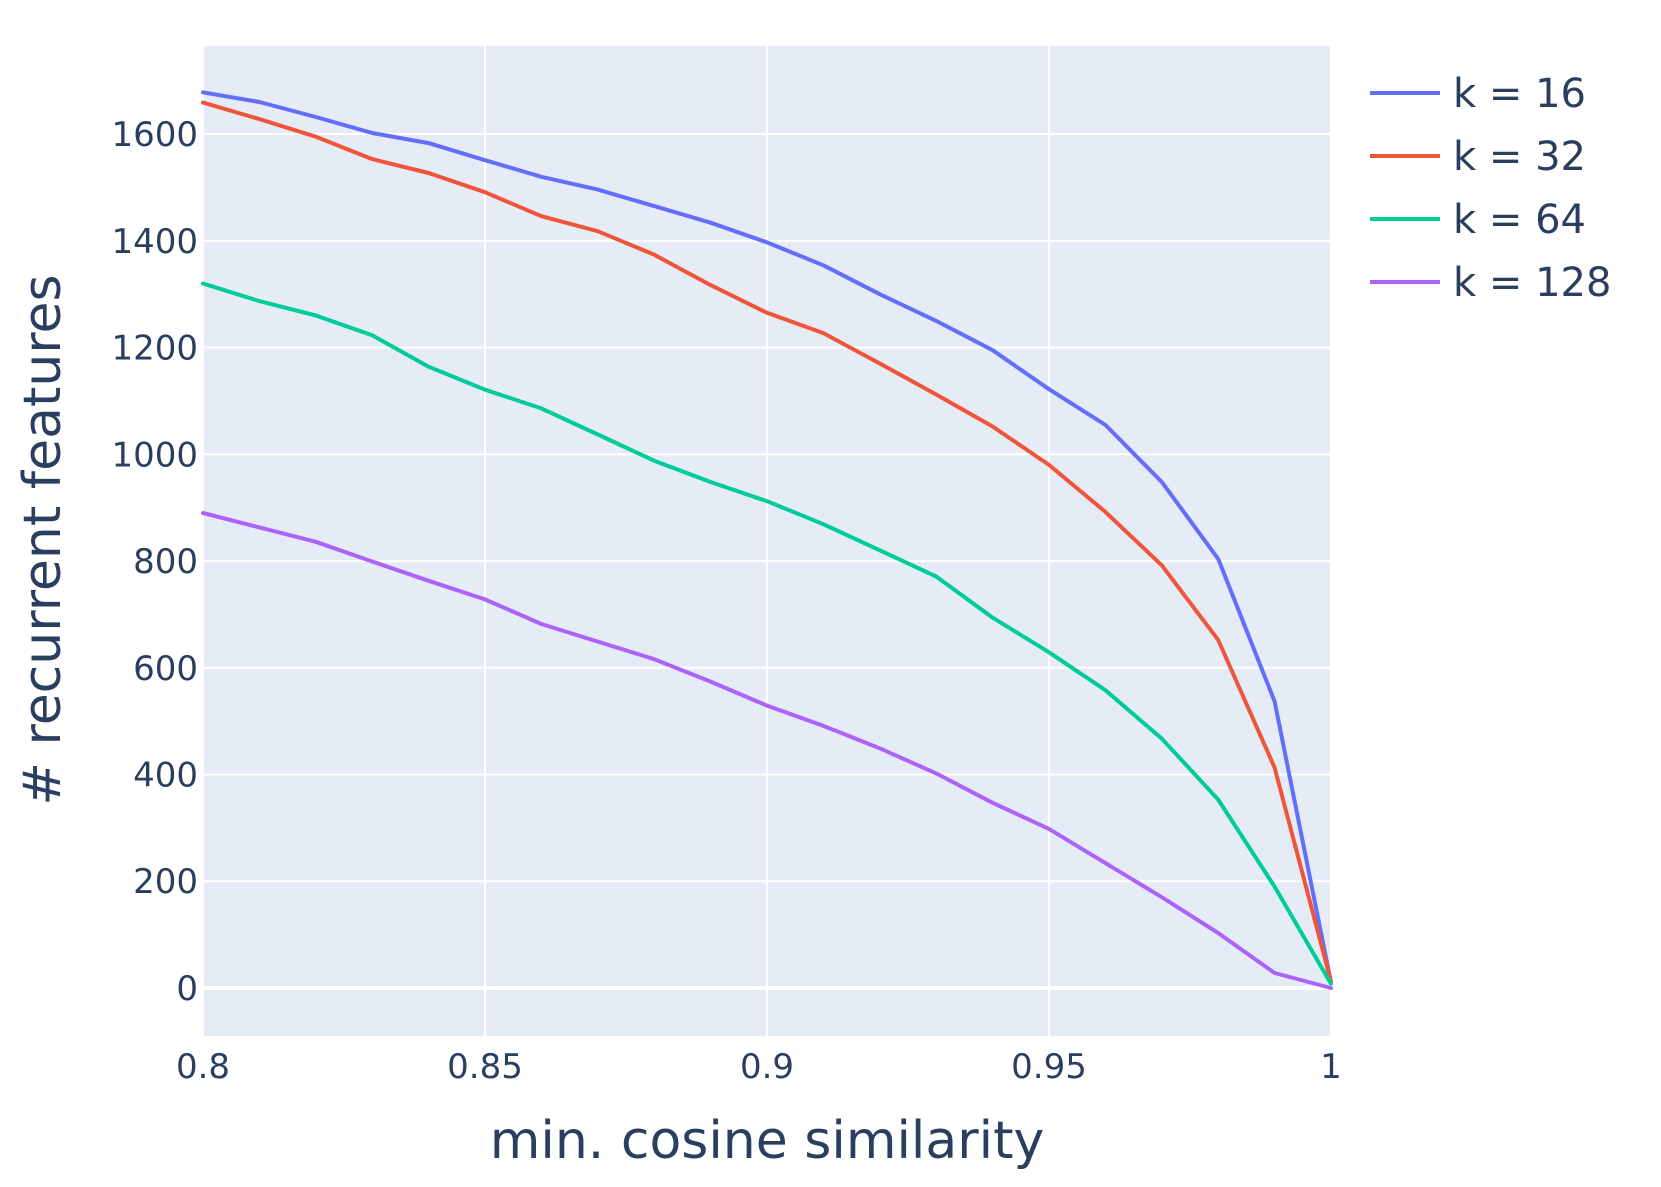 The image size is (1661, 1187). What do you see at coordinates (165, 882) in the screenshot?
I see `y-tick-label: 200` at bounding box center [165, 882].